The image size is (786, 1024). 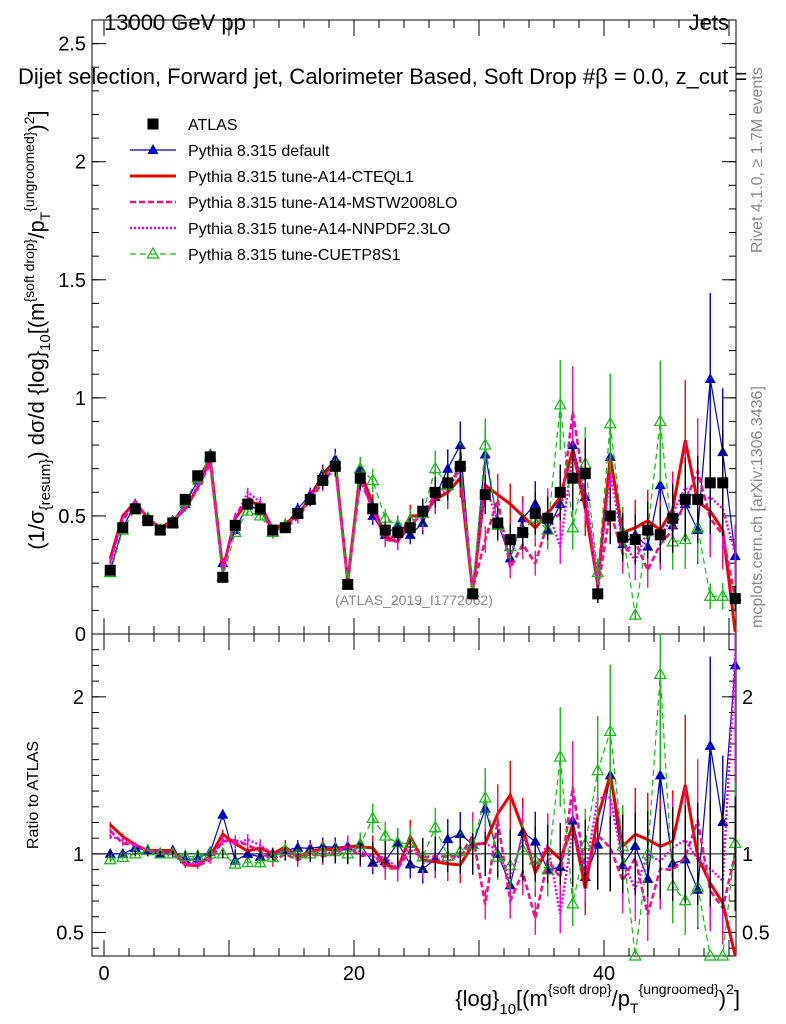 What do you see at coordinates (532, 998) in the screenshot?
I see `x-title-part2: [(m` at bounding box center [532, 998].